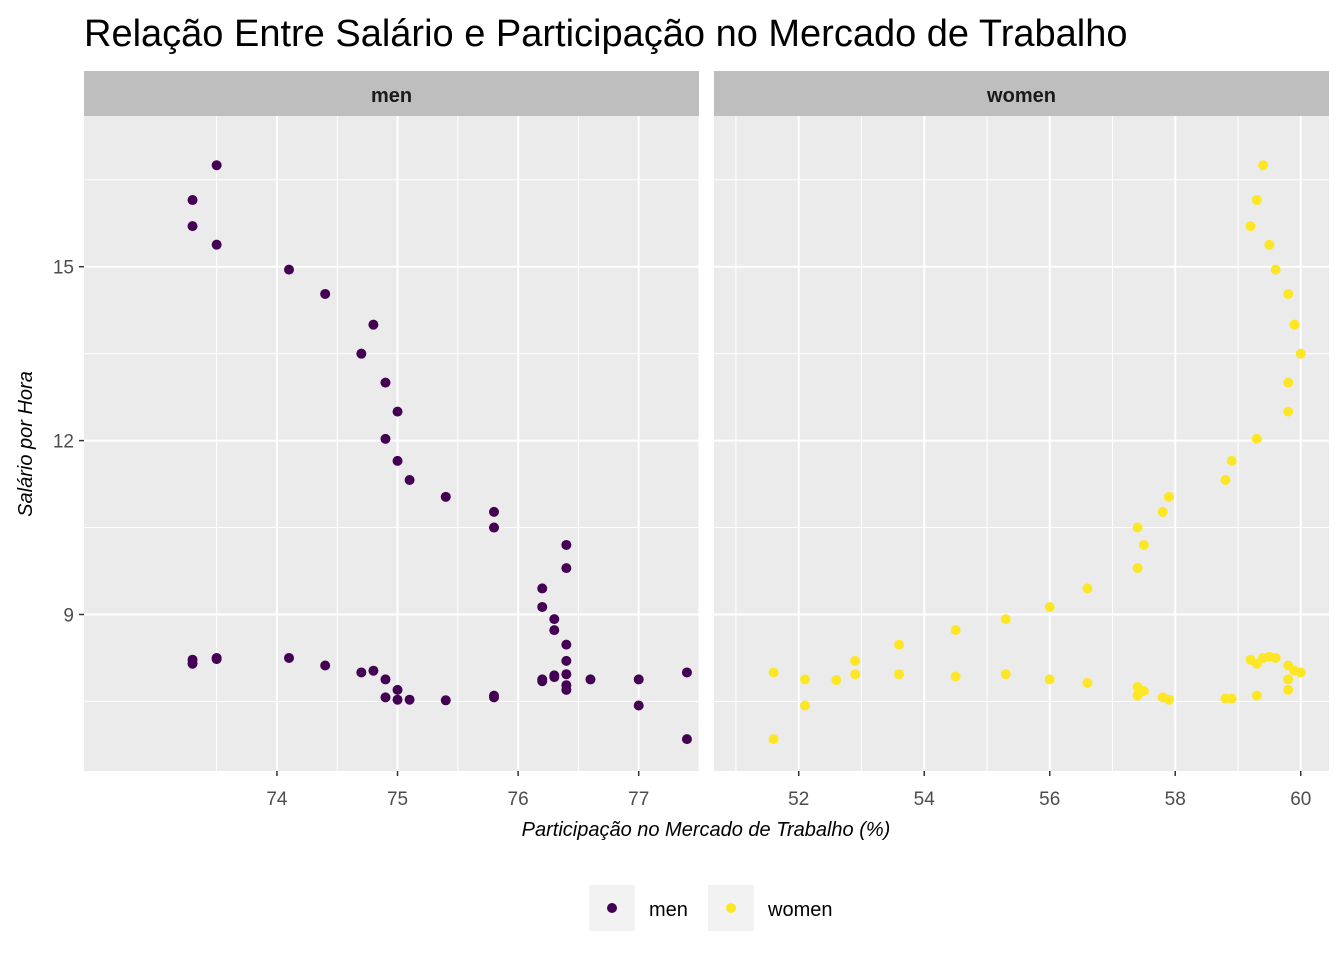 The height and width of the screenshot is (960, 1344). Describe the element at coordinates (710, 908) in the screenshot. I see `legend: men women` at that location.